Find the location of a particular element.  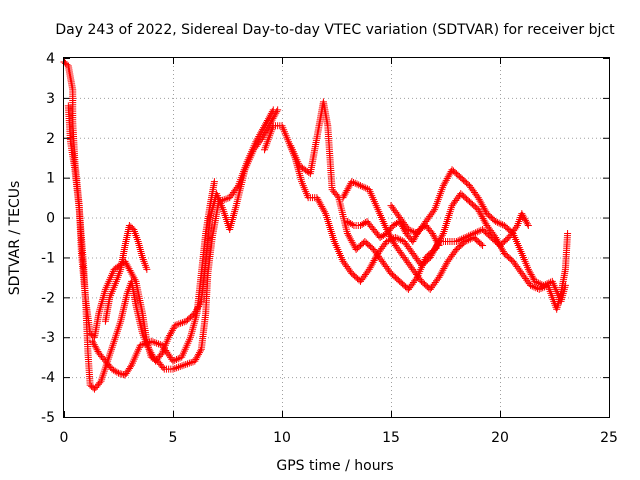

y-tick-label: -3 is located at coordinates (48, 338).